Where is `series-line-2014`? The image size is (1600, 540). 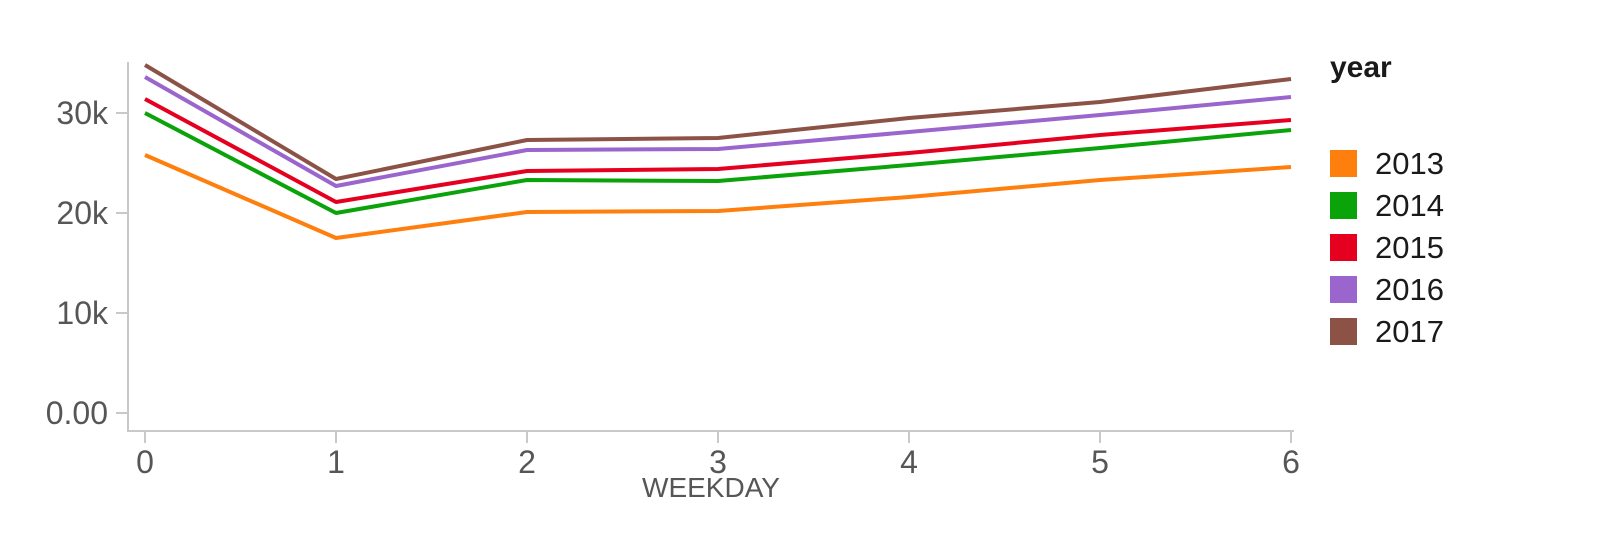
series-line-2014 is located at coordinates (718, 163).